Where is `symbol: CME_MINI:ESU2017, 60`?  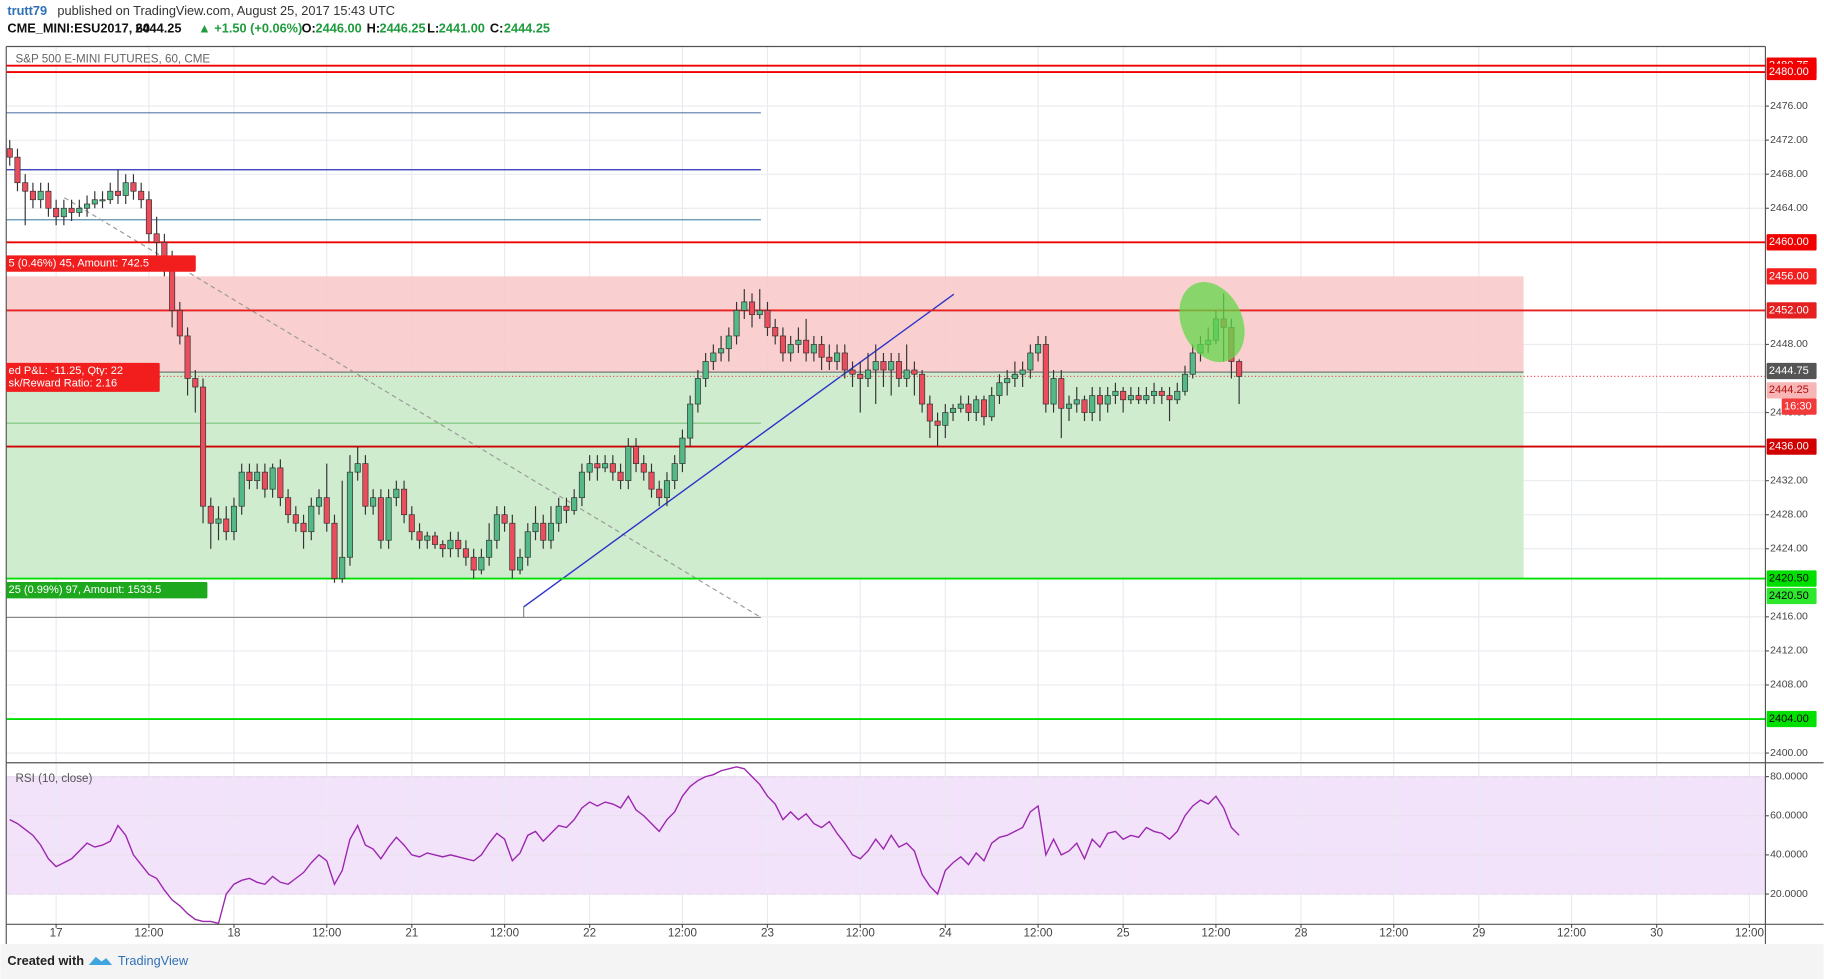
symbol: CME_MINI:ESU2017, 60 is located at coordinates (78, 27).